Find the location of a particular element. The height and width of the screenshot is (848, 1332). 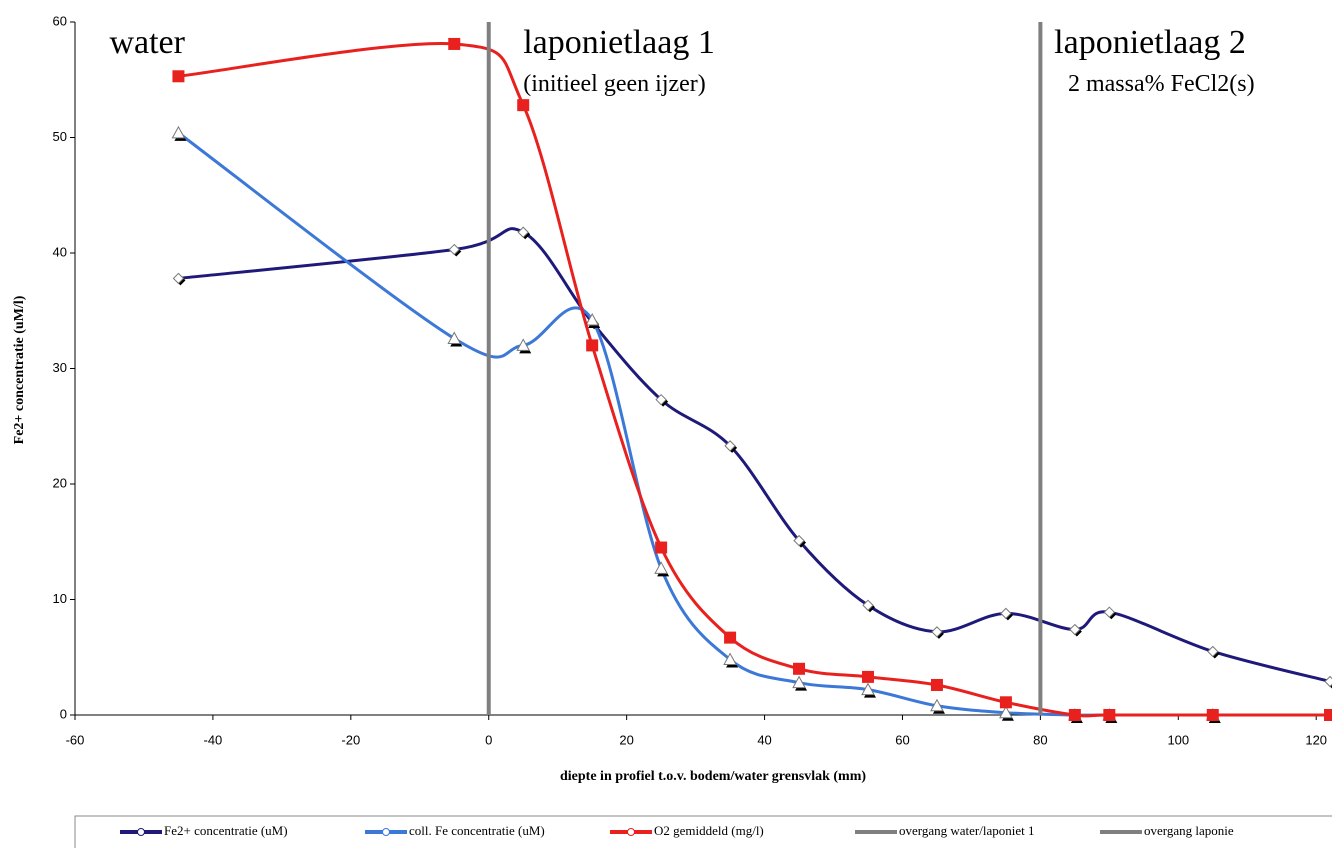

x-tick-label: 20 is located at coordinates (626, 739).